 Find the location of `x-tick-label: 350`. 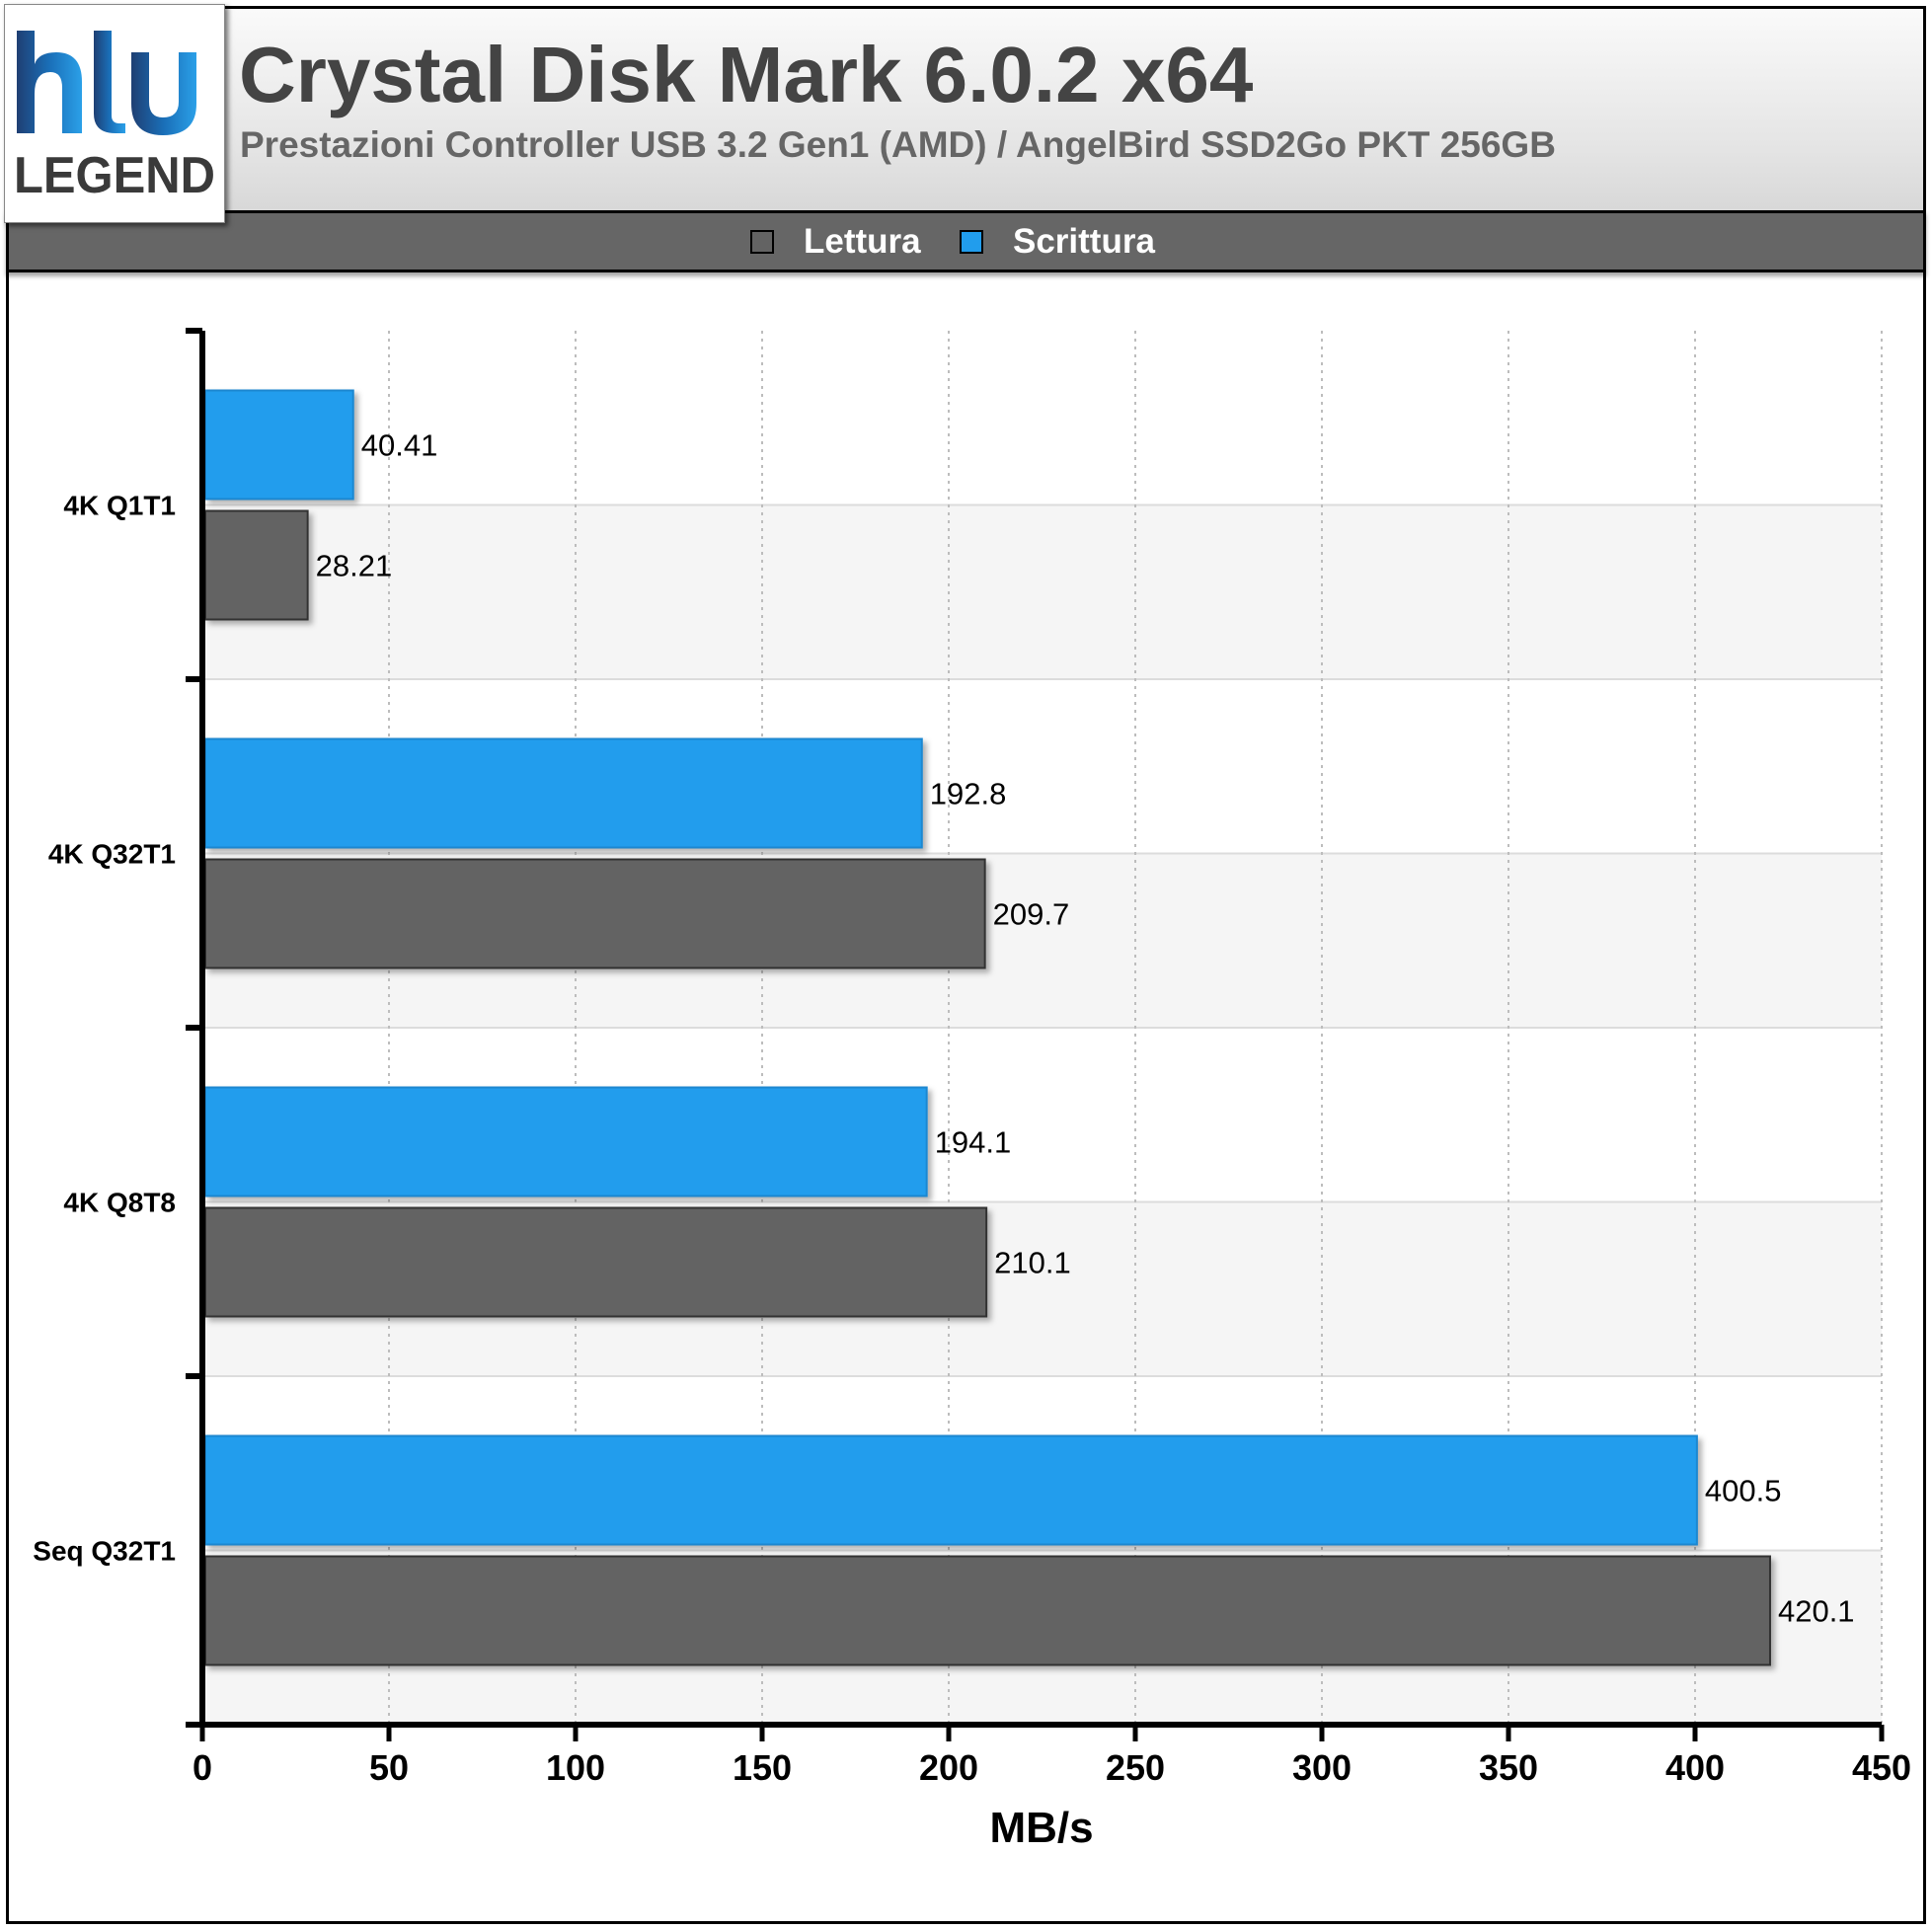

x-tick-label: 350 is located at coordinates (1508, 1768).